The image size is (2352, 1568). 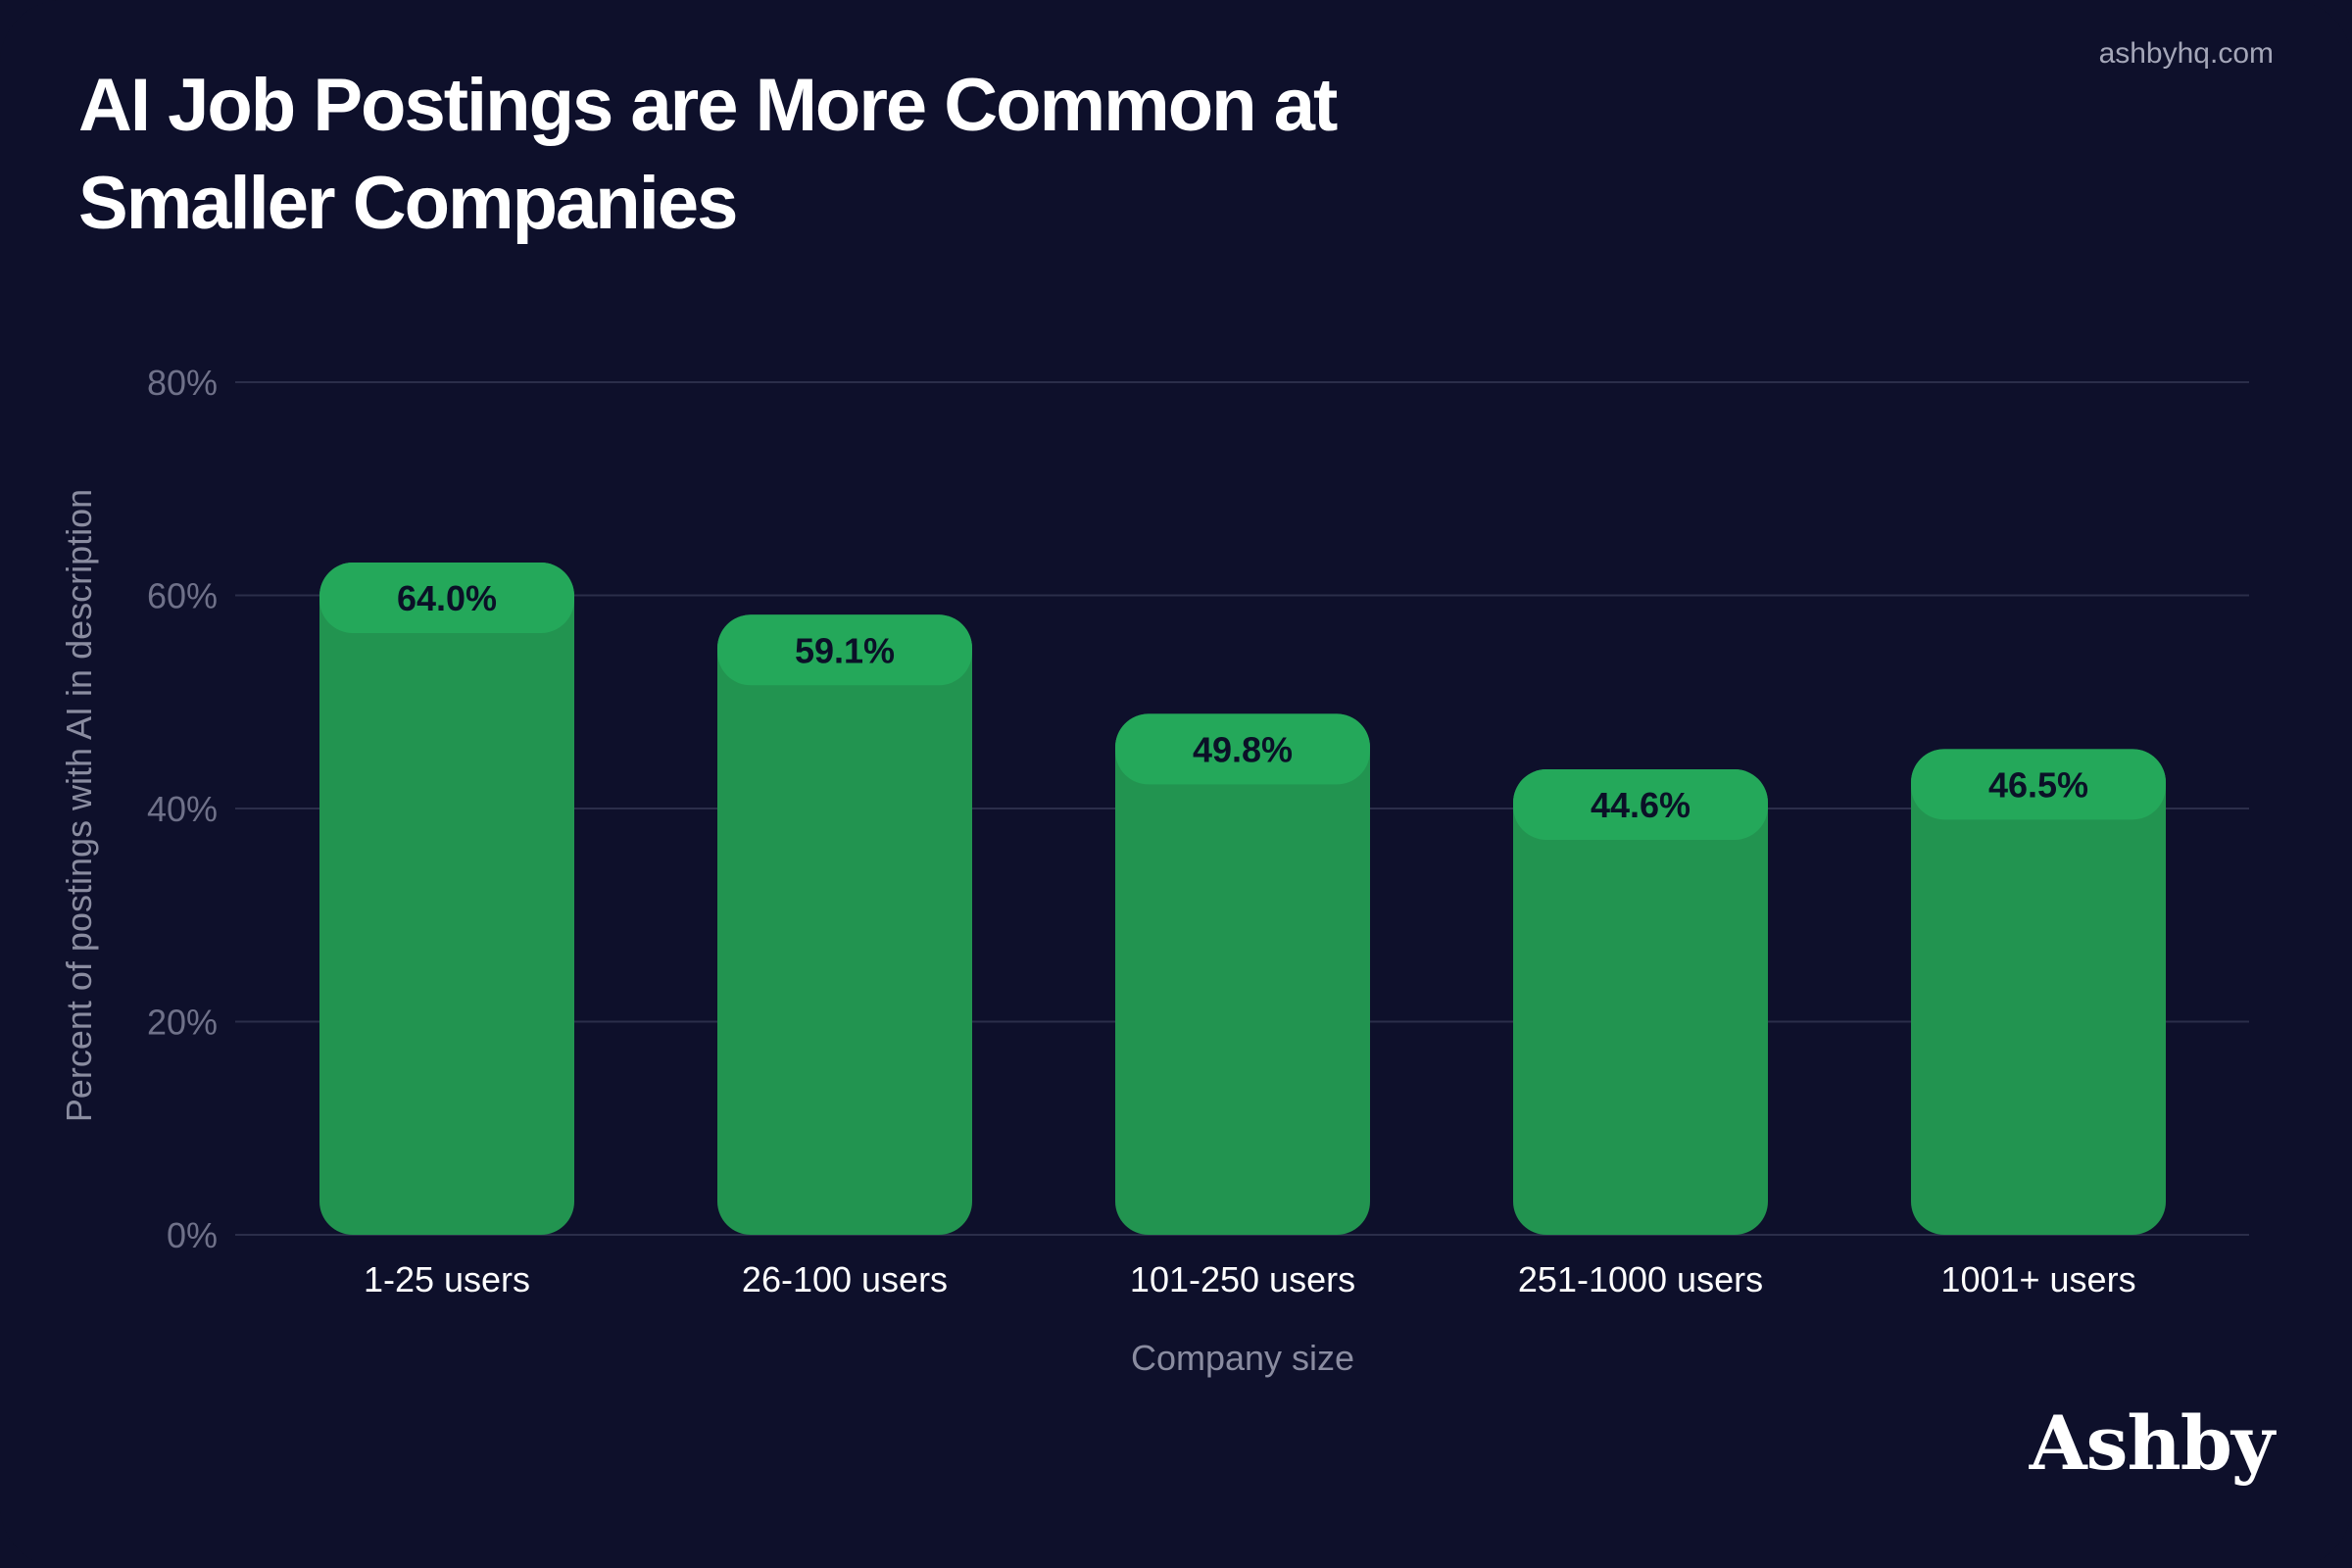 I want to click on ashby-logo: Ashby, so click(x=2152, y=1443).